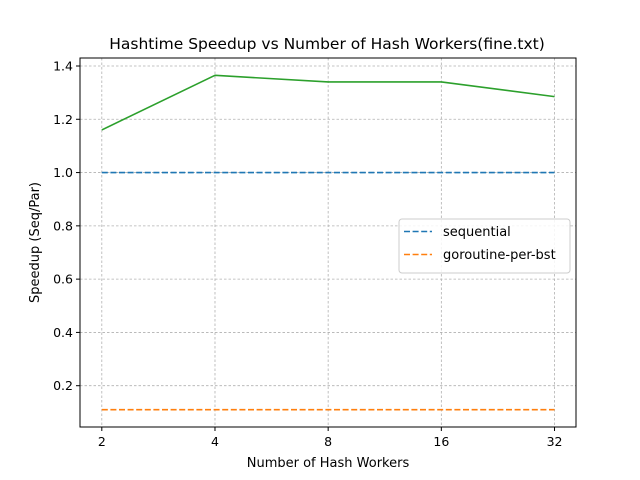 This screenshot has height=480, width=640. I want to click on x-tick-label: 4, so click(215, 441).